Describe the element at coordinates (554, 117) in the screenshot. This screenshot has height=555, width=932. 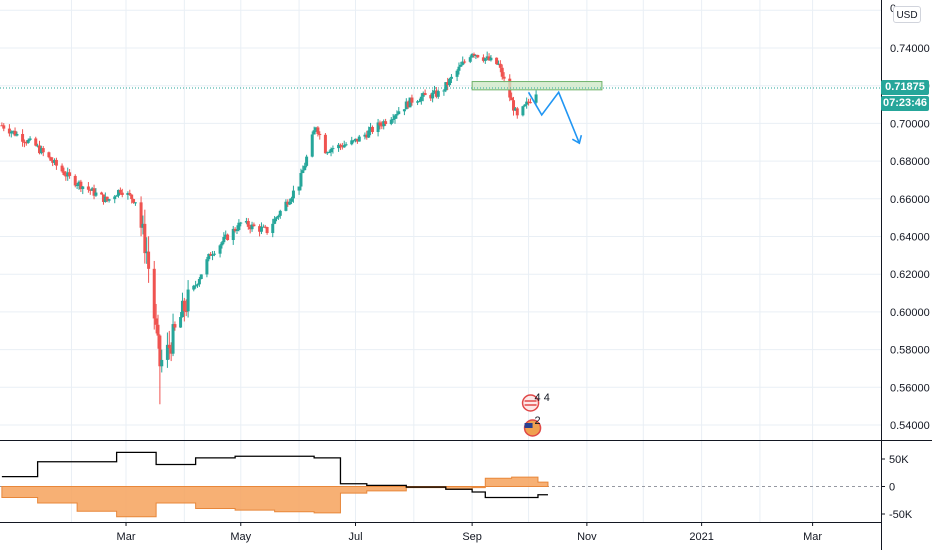
I see `projection-path` at that location.